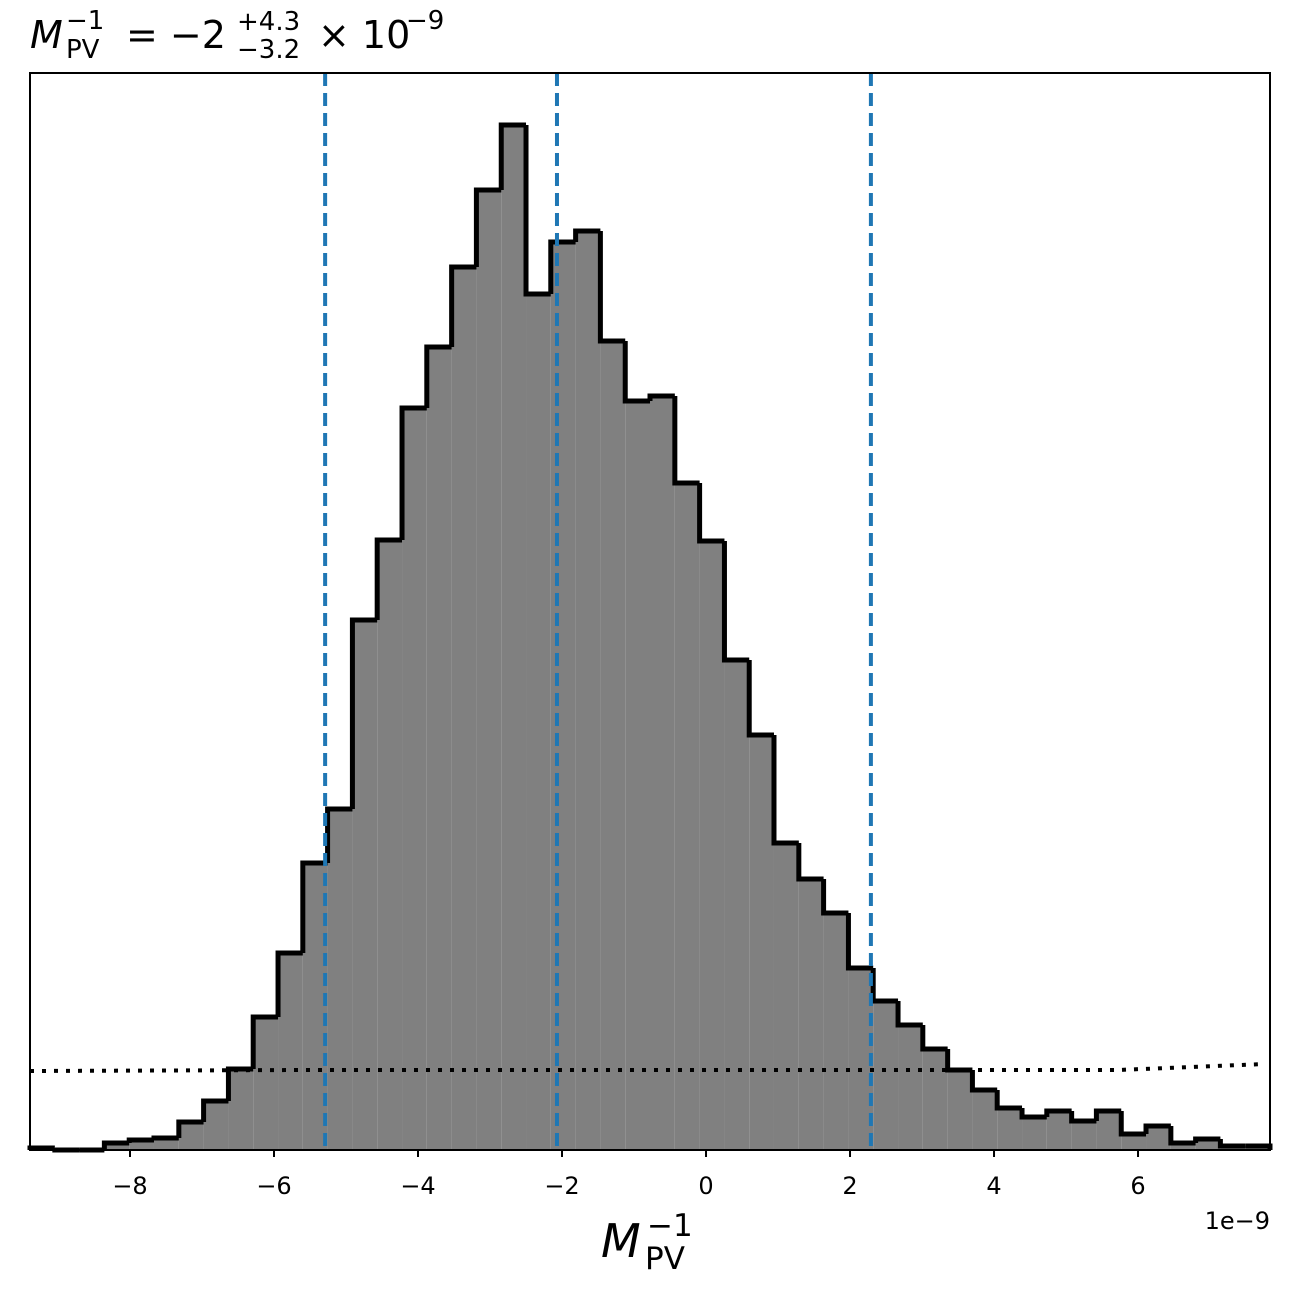  Describe the element at coordinates (364, 35) in the screenshot. I see `title-tail: × 10` at that location.